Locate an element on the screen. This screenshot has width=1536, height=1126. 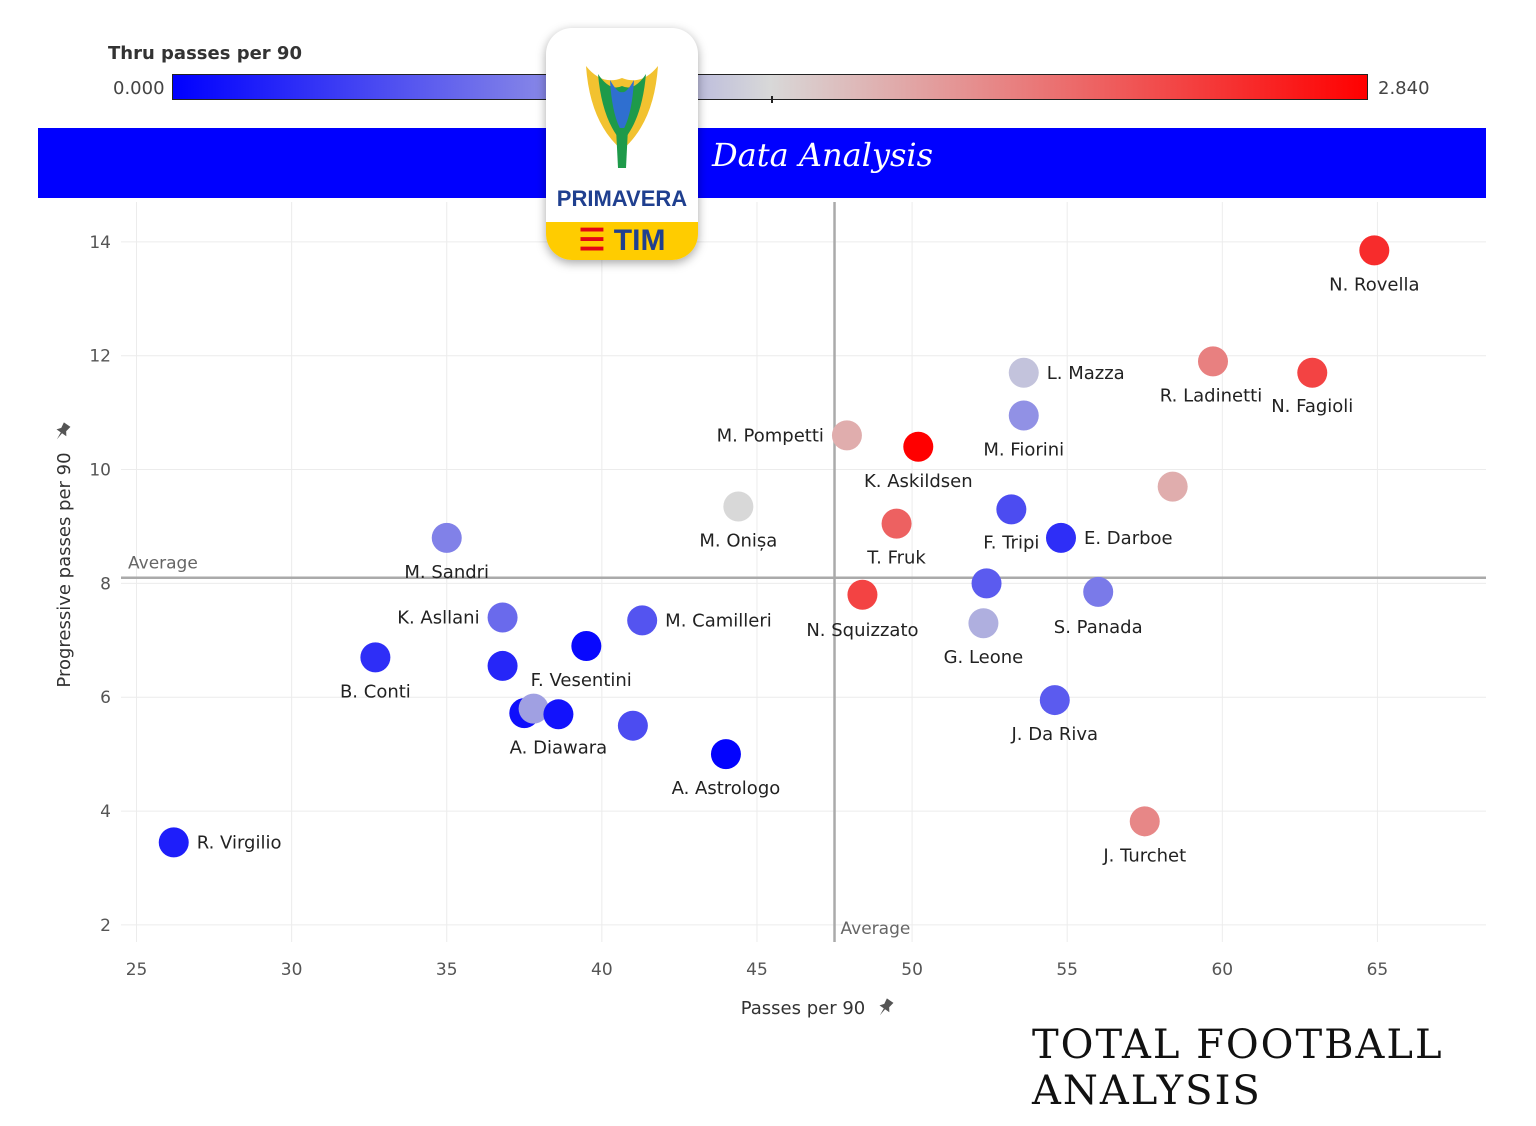
color-legend-bar is located at coordinates (770, 87).